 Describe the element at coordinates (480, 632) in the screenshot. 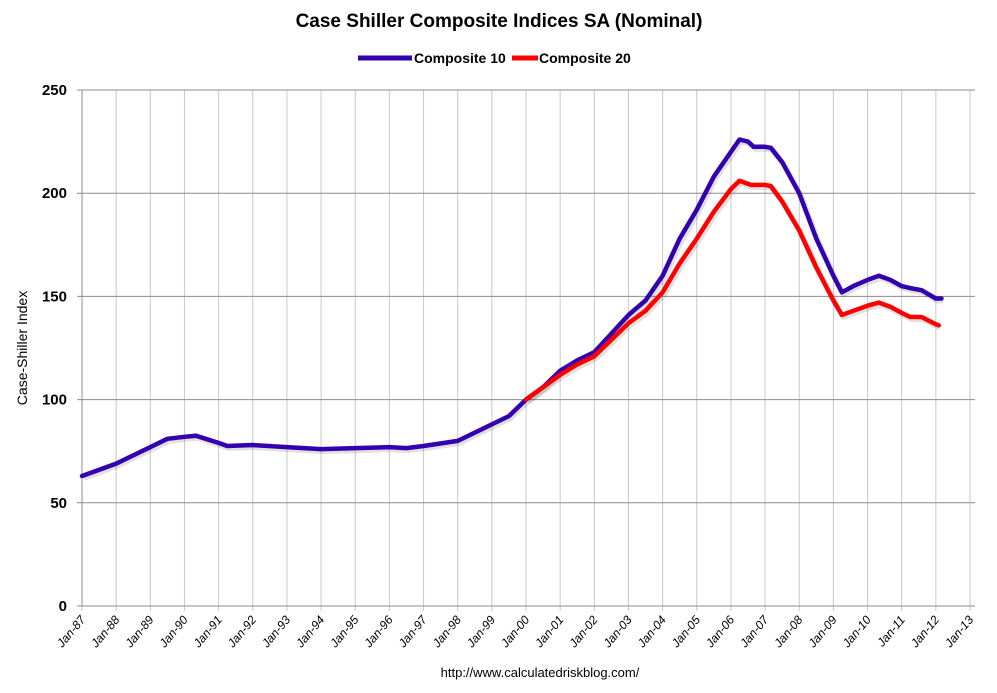

I see `x-tick-label: Jan-99` at that location.